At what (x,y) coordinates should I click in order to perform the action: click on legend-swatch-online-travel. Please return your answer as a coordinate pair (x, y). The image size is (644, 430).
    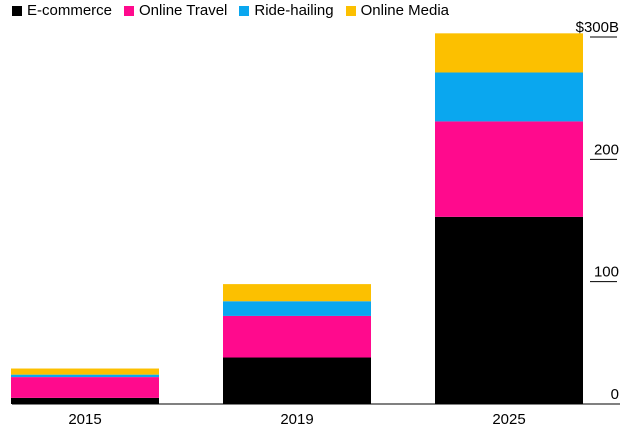
    Looking at the image, I should click on (129, 11).